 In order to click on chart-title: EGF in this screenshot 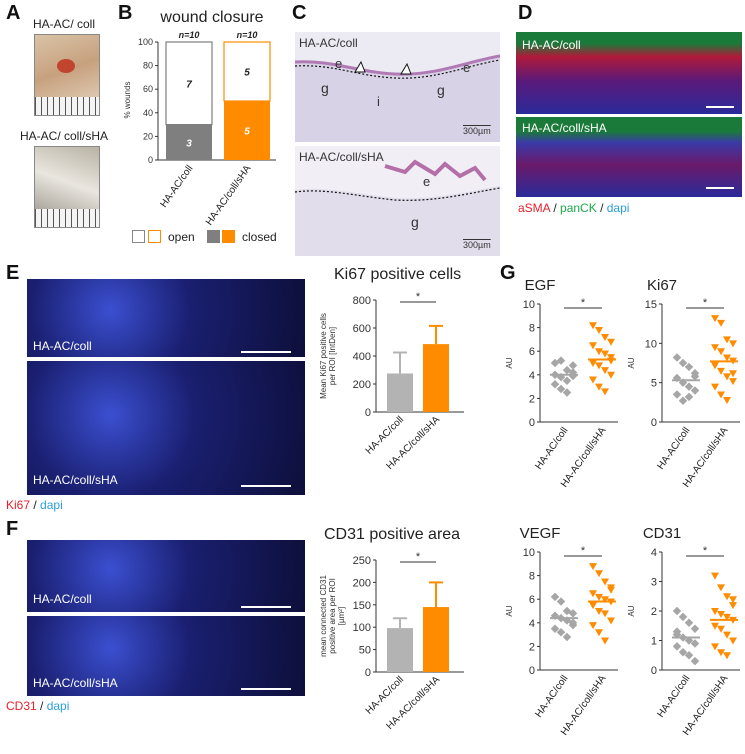, I will do `click(540, 285)`.